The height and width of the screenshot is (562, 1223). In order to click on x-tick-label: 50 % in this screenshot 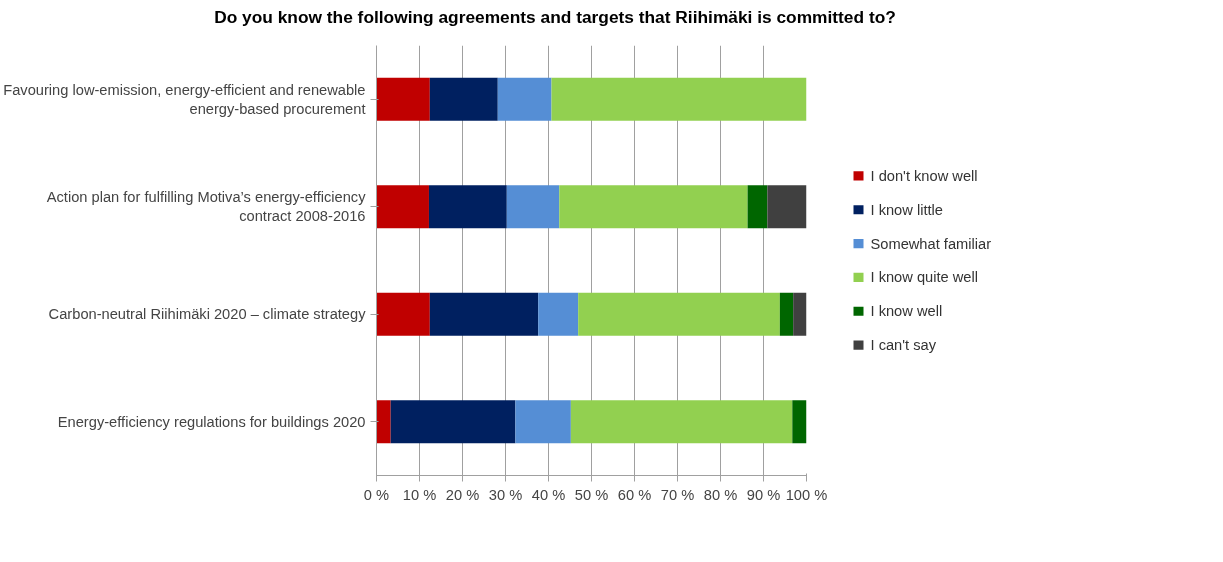, I will do `click(591, 494)`.